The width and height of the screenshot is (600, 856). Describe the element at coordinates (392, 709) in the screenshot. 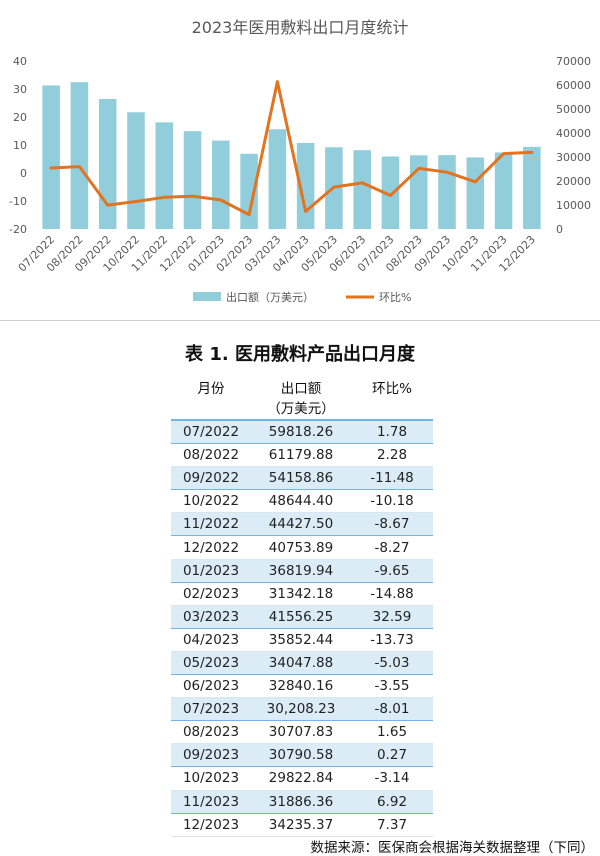

I see `cell-mom: -8.01` at that location.